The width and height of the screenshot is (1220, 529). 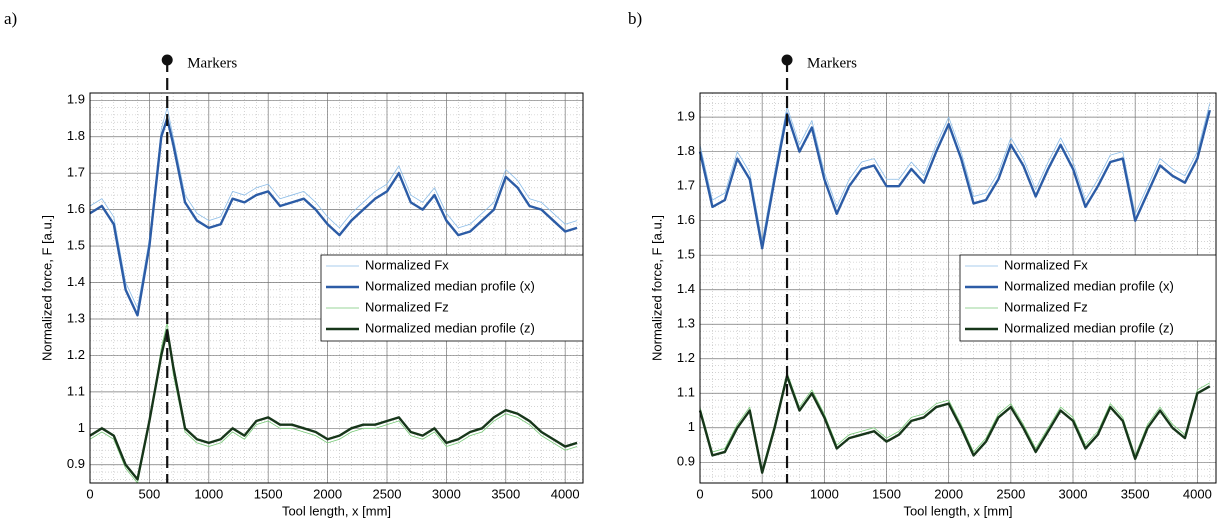 What do you see at coordinates (635, 18) in the screenshot?
I see `panel-label: b)` at bounding box center [635, 18].